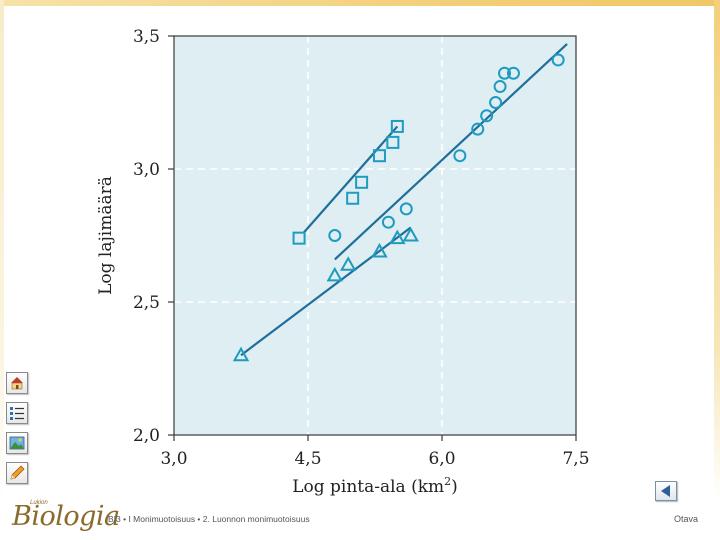 Image resolution: width=720 pixels, height=540 pixels. I want to click on right-border, so click(717, 250).